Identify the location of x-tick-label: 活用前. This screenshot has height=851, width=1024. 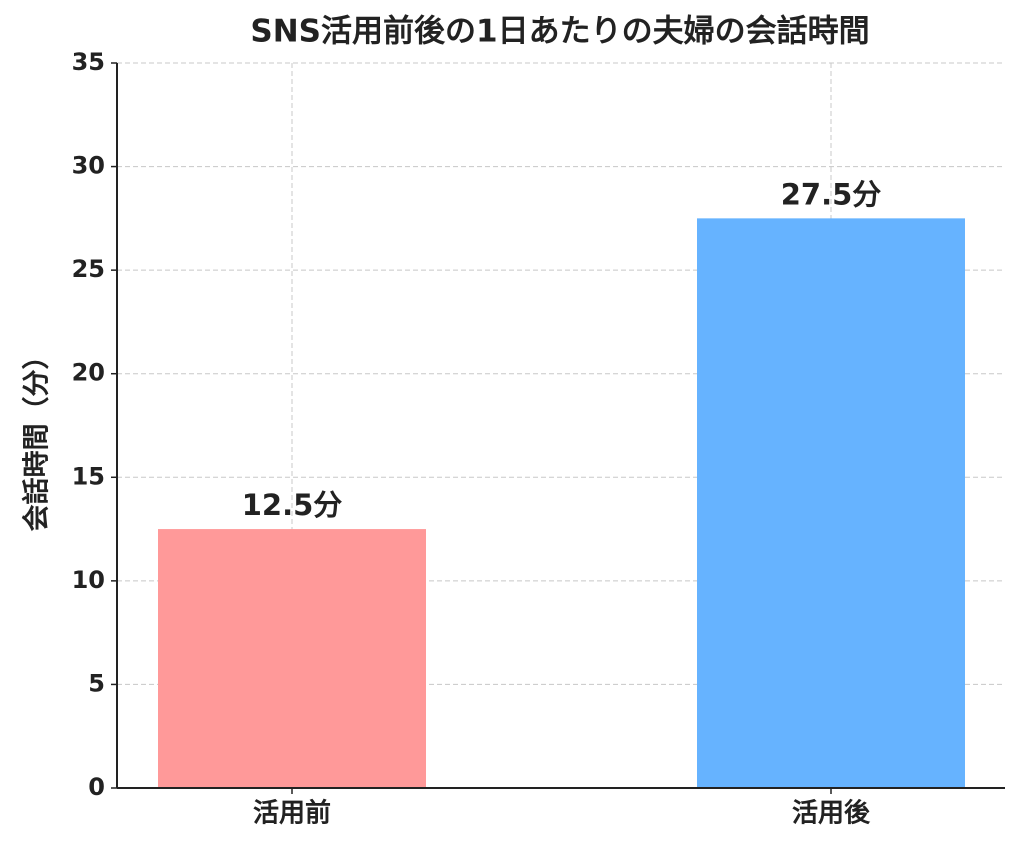
(292, 813).